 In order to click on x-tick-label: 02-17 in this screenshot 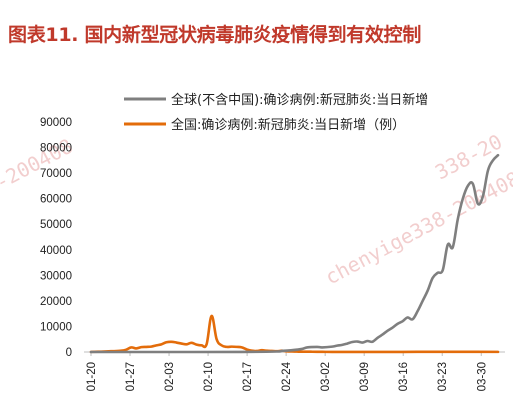, I will do `click(248, 376)`.